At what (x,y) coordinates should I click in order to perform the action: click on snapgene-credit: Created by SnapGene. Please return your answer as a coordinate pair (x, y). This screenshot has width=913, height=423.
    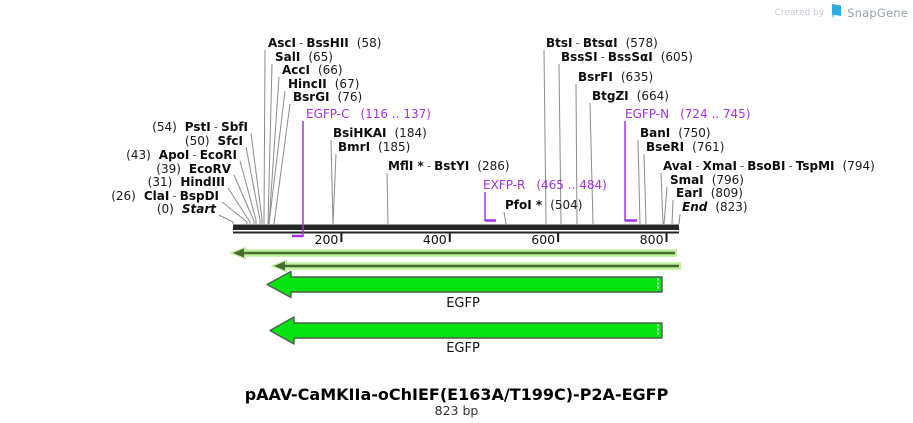
    Looking at the image, I should click on (841, 12).